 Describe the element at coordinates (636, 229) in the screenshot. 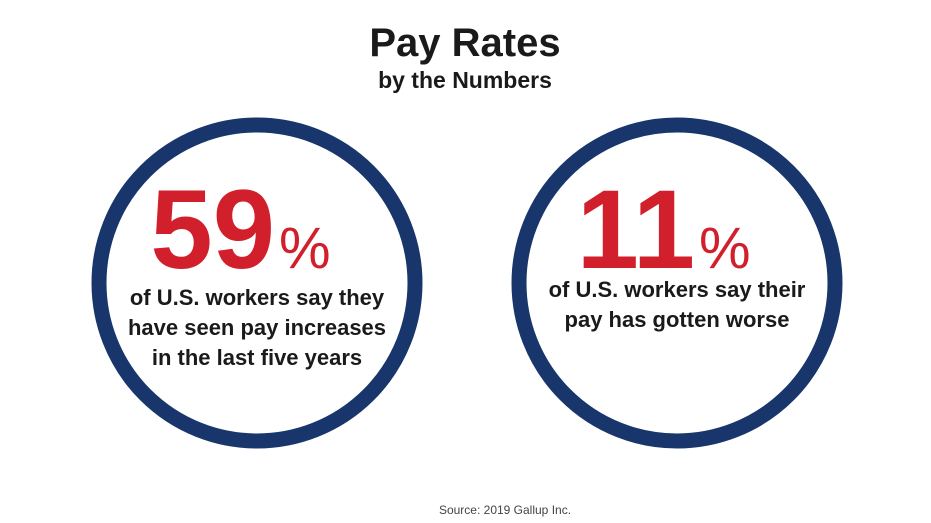

I see `stat-number: 11` at that location.